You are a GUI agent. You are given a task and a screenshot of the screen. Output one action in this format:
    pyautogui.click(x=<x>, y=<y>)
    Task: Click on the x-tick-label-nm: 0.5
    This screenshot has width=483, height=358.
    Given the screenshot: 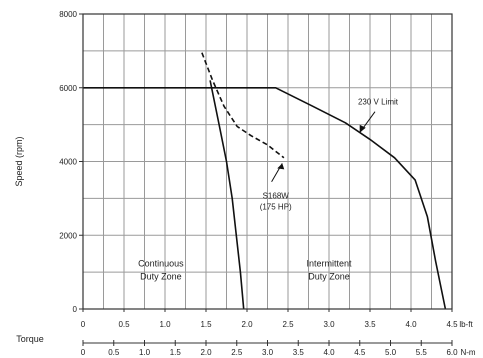 What is the action you would take?
    pyautogui.click(x=114, y=352)
    